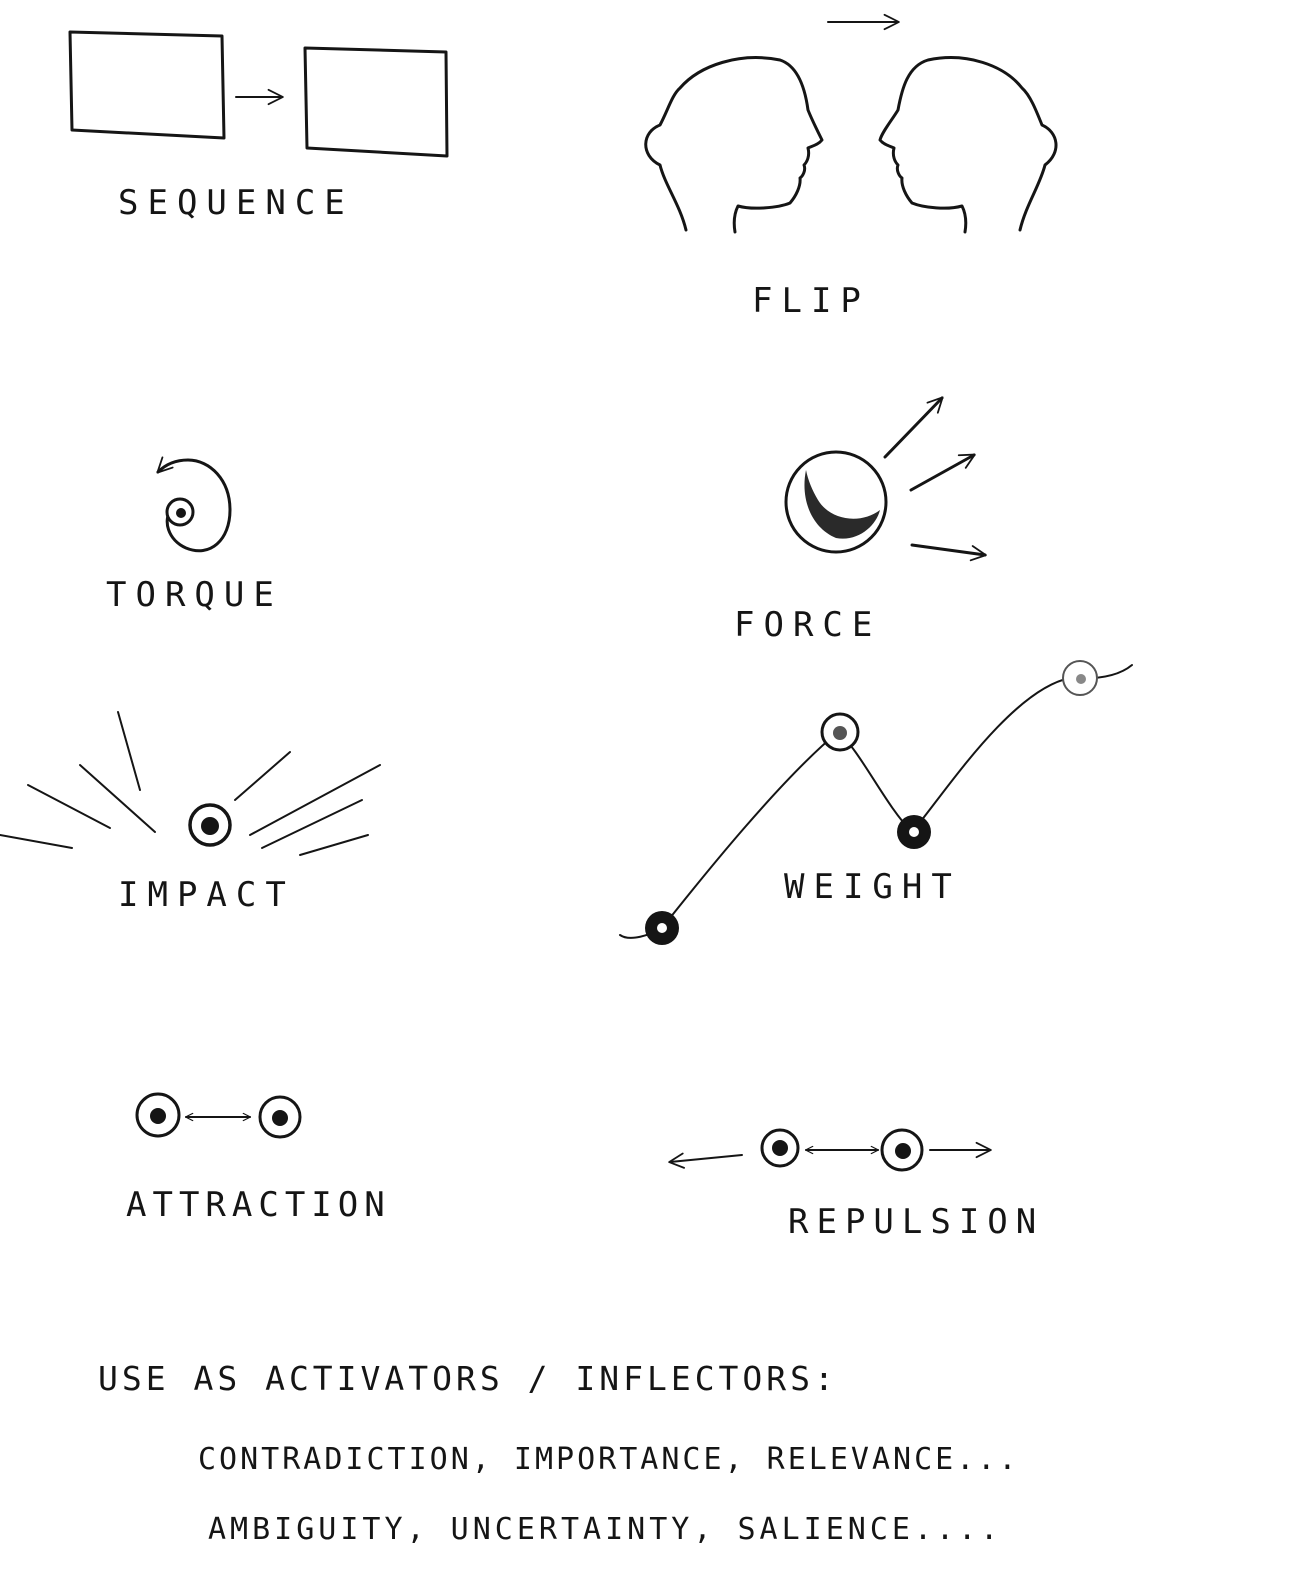  I want to click on torque-ball-core, so click(181, 513).